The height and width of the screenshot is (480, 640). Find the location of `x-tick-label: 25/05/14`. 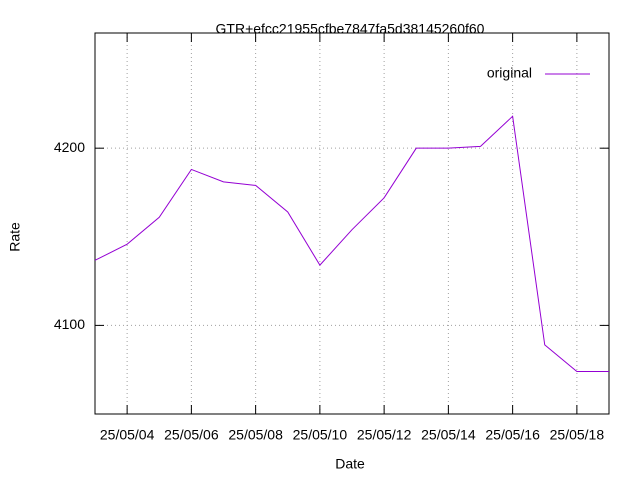

x-tick-label: 25/05/14 is located at coordinates (448, 435).